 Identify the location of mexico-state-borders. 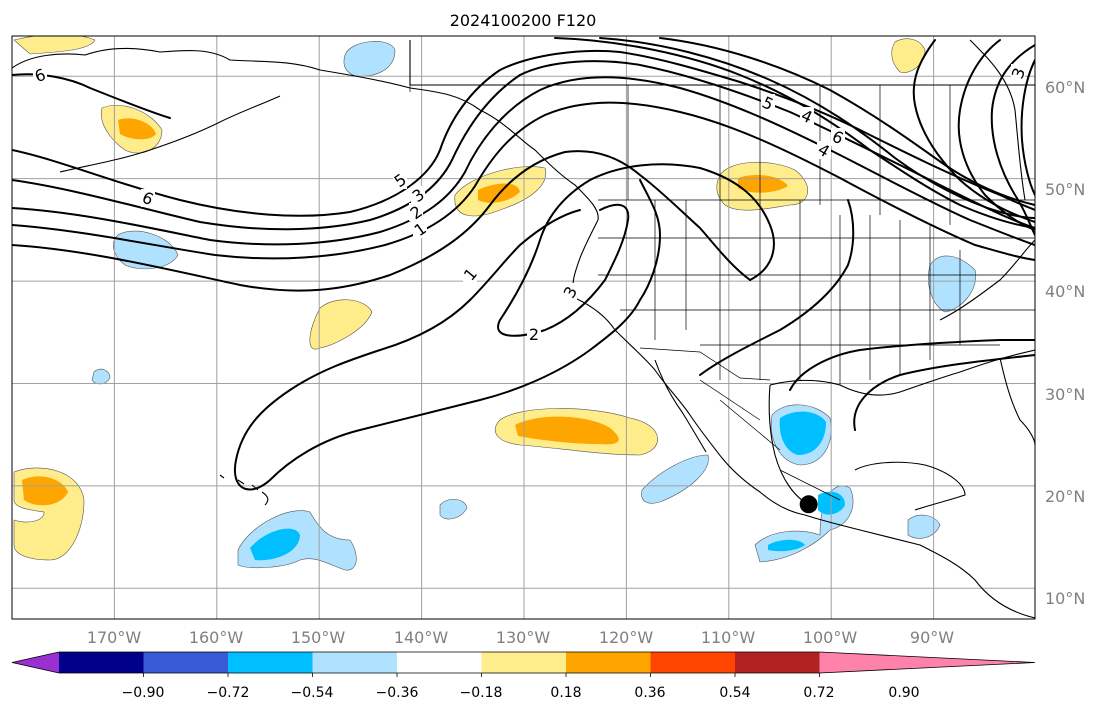
(770, 440).